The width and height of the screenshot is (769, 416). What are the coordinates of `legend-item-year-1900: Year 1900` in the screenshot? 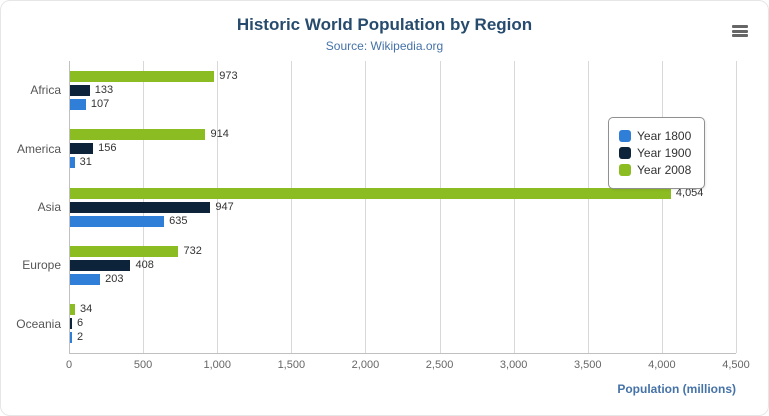 It's located at (656, 153).